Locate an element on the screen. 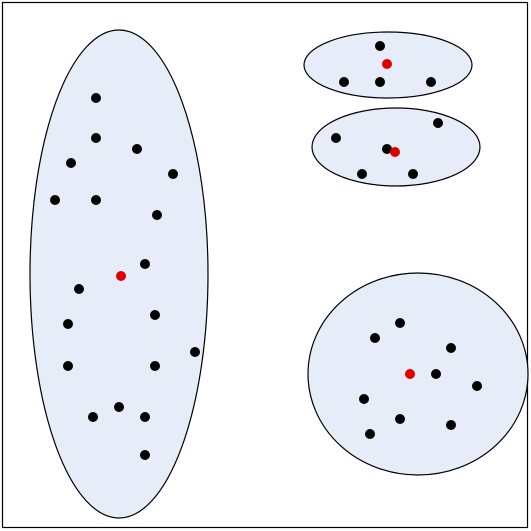 The width and height of the screenshot is (531, 531). middle-right-ellipse-cluster-points is located at coordinates (387, 148).